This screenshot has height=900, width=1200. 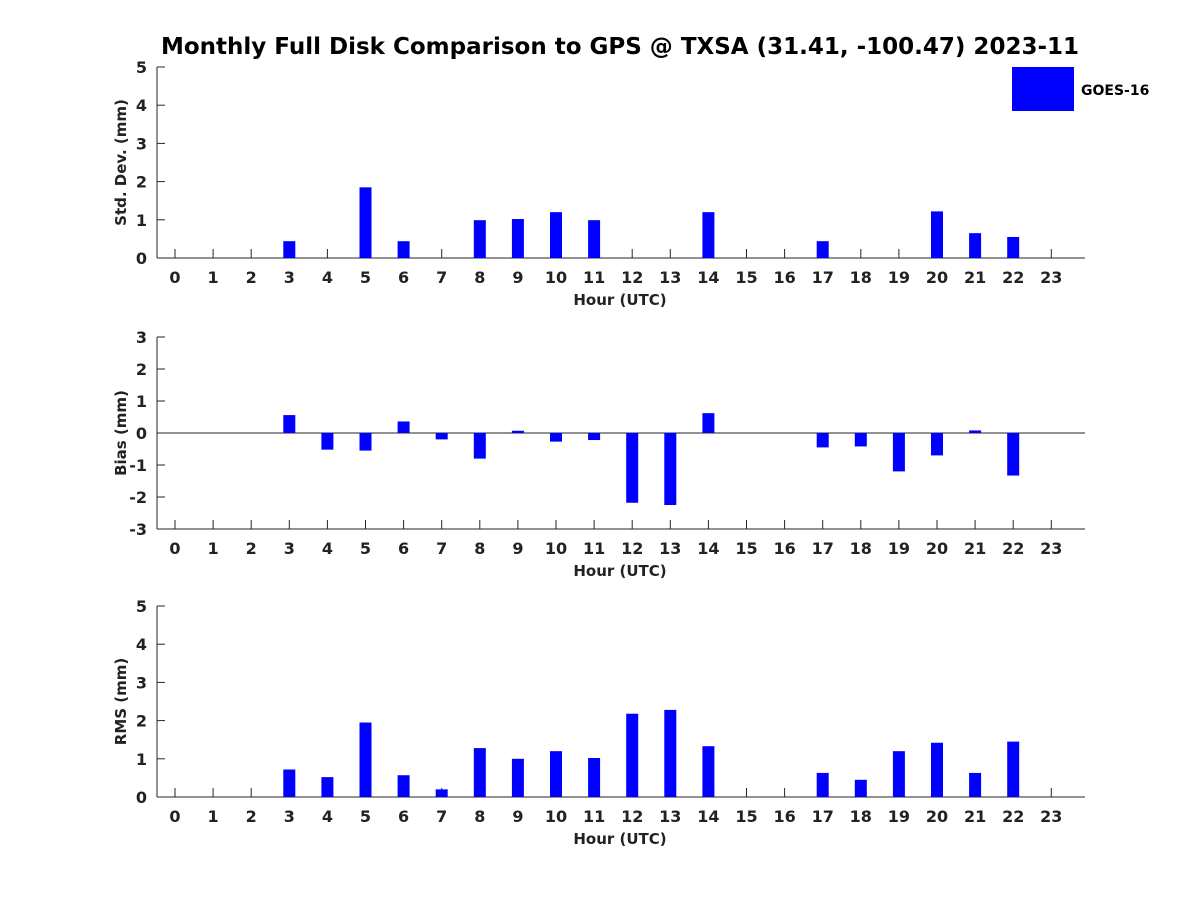 I want to click on x-tick-label: 8, so click(x=479, y=277).